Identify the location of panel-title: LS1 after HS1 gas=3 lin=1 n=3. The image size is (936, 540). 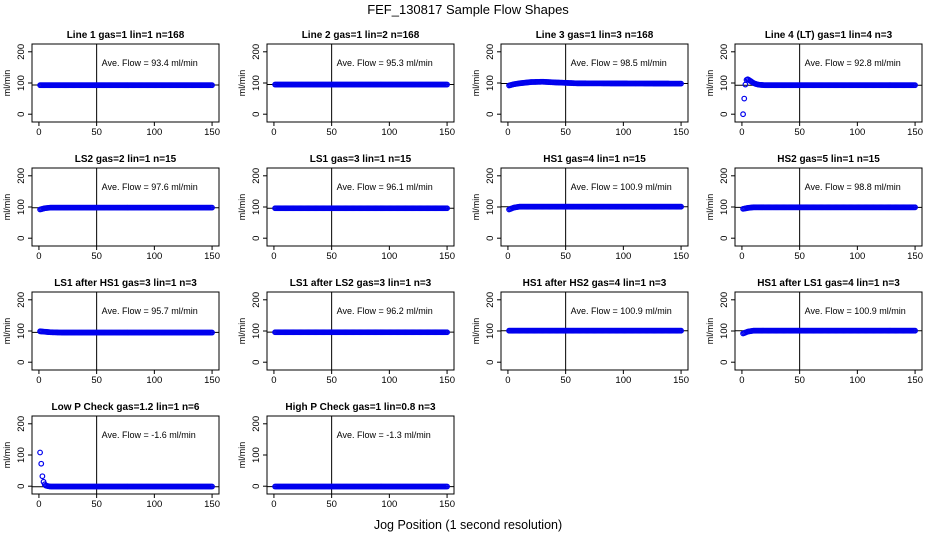
(125, 283).